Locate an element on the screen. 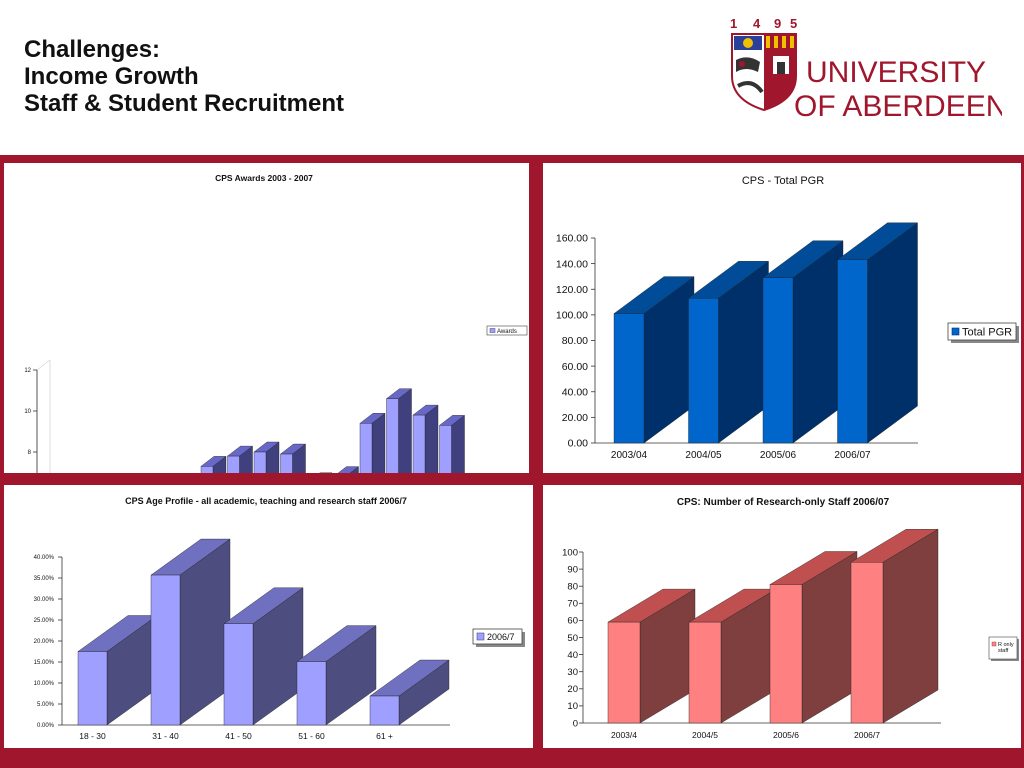 Image resolution: width=1024 pixels, height=768 pixels. y-tick-label: 80.00 is located at coordinates (575, 341).